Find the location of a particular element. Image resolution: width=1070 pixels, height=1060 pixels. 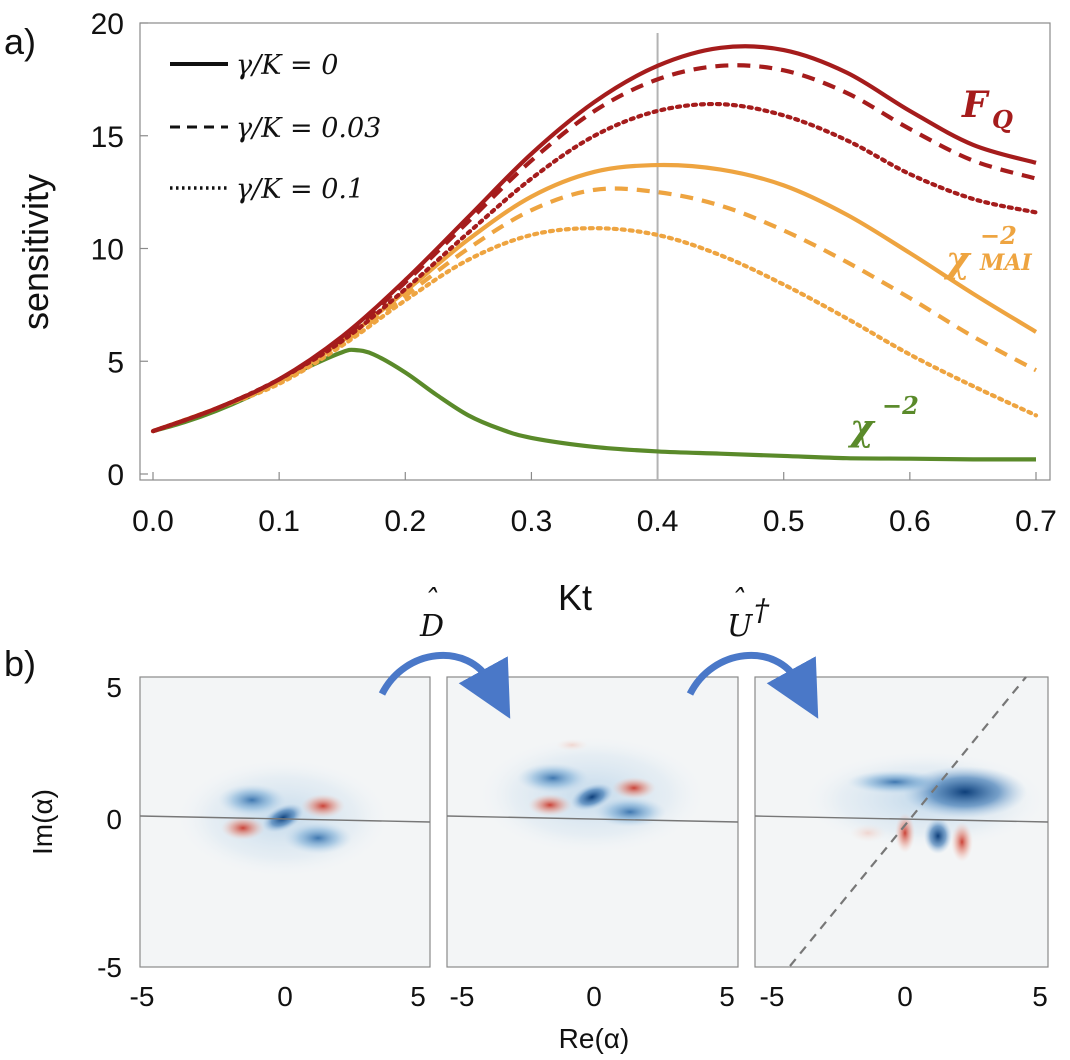

arrow-u-curve is located at coordinates (752, 685).